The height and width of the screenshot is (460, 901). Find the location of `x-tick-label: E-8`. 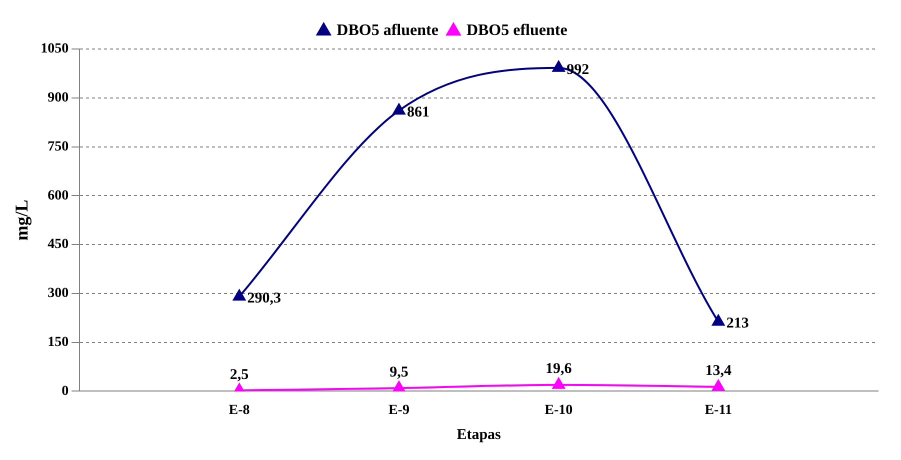

x-tick-label: E-8 is located at coordinates (239, 410).